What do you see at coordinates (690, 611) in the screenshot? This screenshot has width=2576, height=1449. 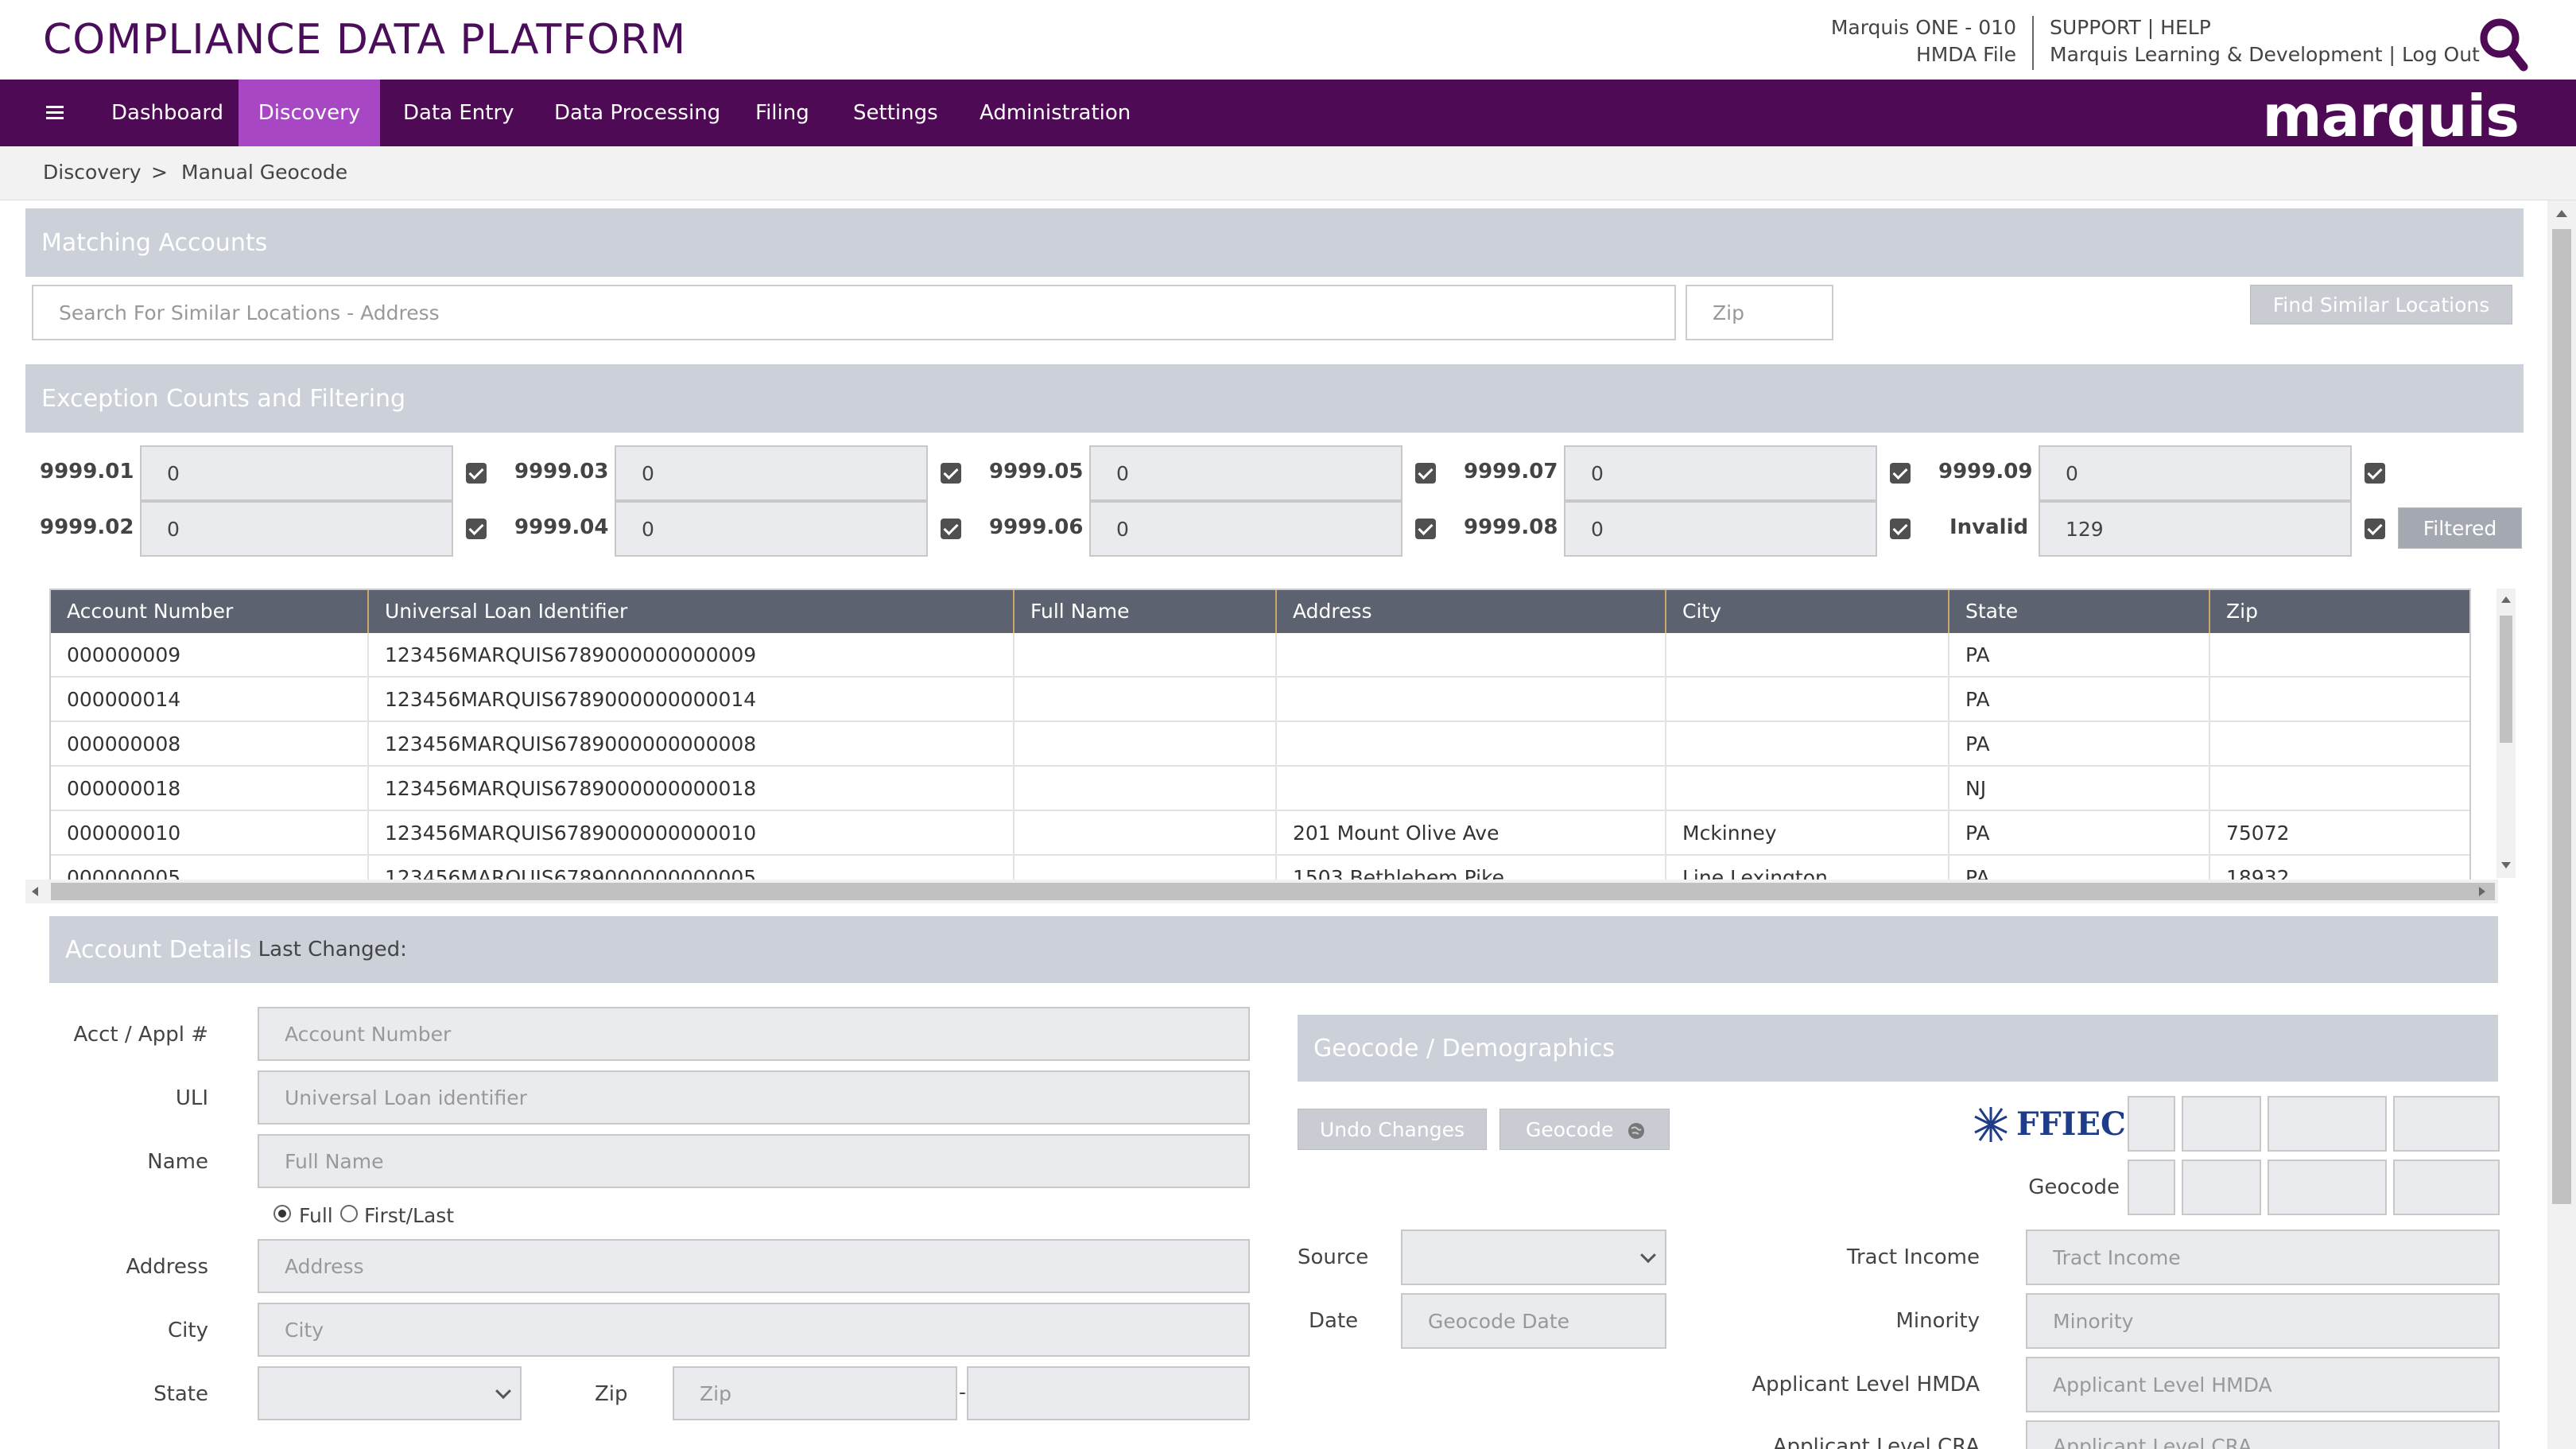 I see `column-header: Universal Loan Identifier` at bounding box center [690, 611].